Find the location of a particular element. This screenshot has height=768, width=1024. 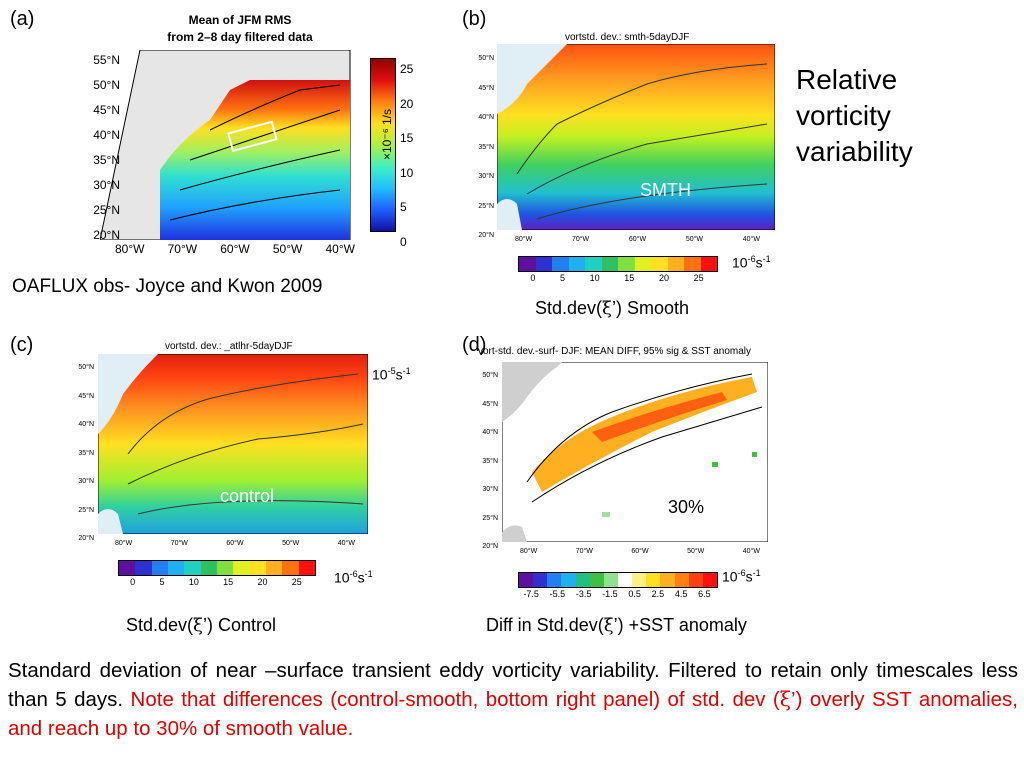

panel-c-lat-tick: 25°N is located at coordinates (86, 510).